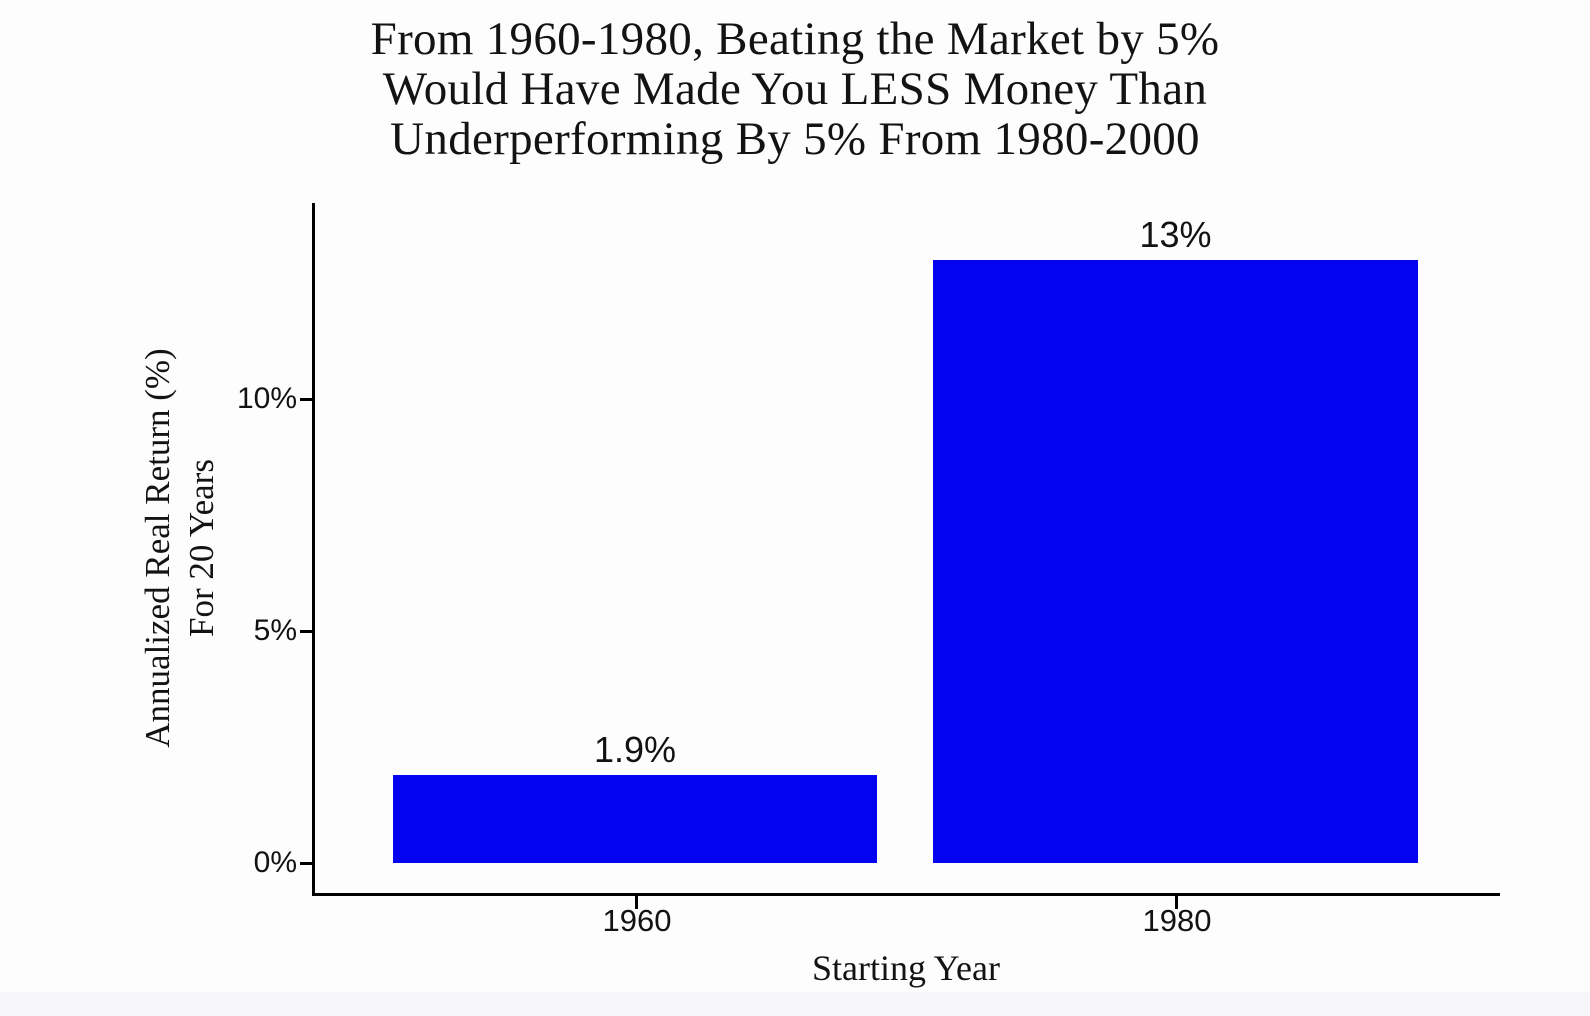 This screenshot has width=1590, height=1016. Describe the element at coordinates (635, 818) in the screenshot. I see `bar-1960` at that location.